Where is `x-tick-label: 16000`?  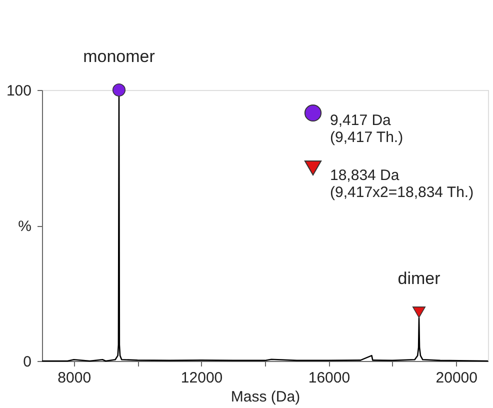 x-tick-label: 16000 is located at coordinates (329, 378).